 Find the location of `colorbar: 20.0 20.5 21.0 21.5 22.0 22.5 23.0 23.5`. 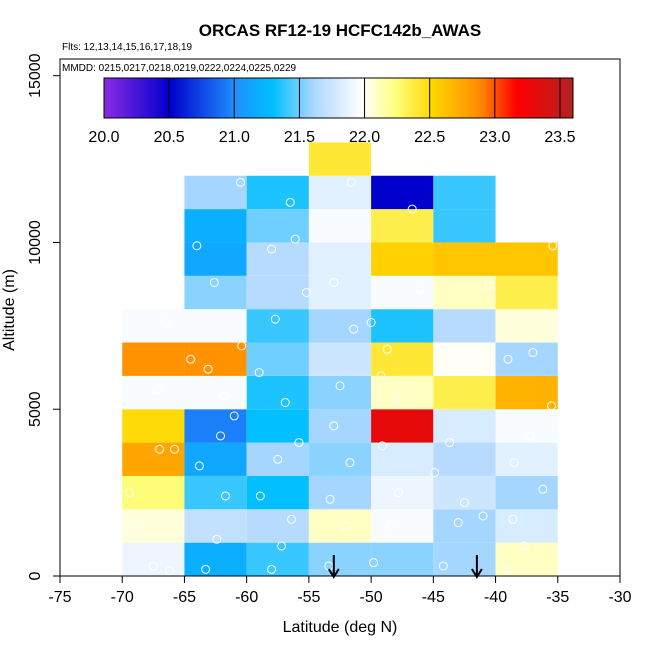

colorbar: 20.0 20.5 21.0 21.5 22.0 22.5 23.0 23.5 is located at coordinates (332, 111).